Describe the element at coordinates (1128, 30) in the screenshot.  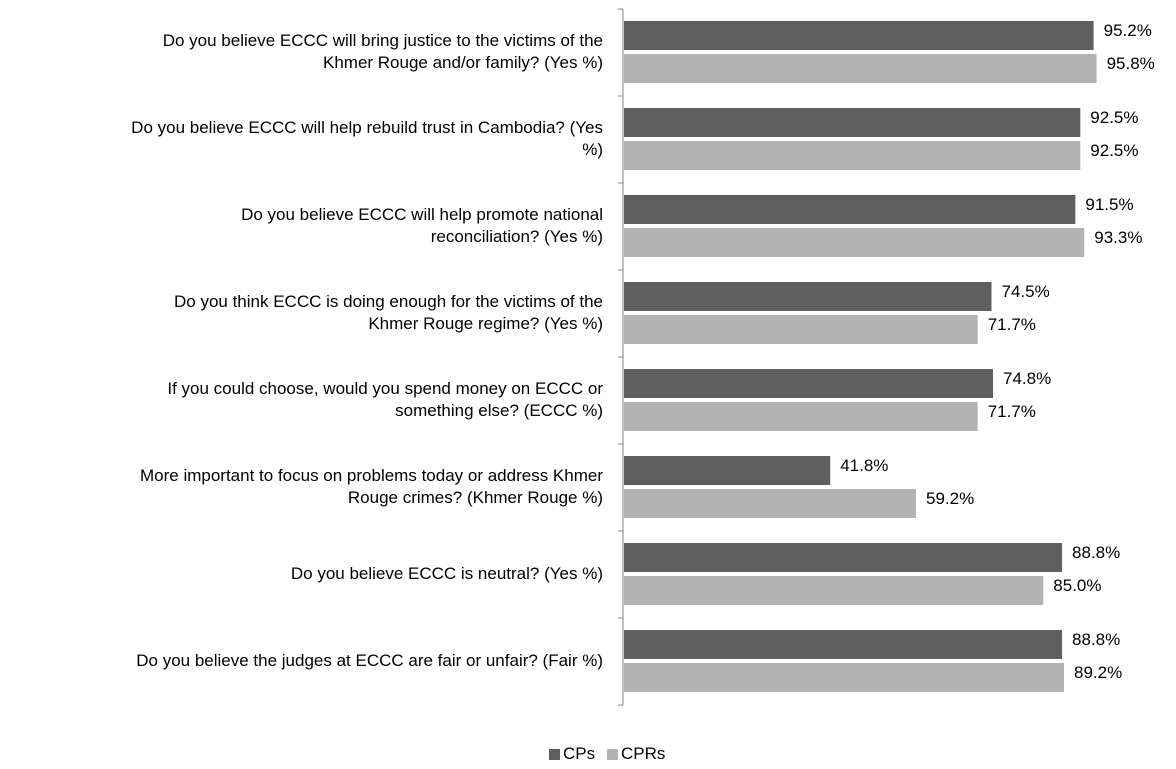
I see `data-label-cps-1: 95.2%` at that location.